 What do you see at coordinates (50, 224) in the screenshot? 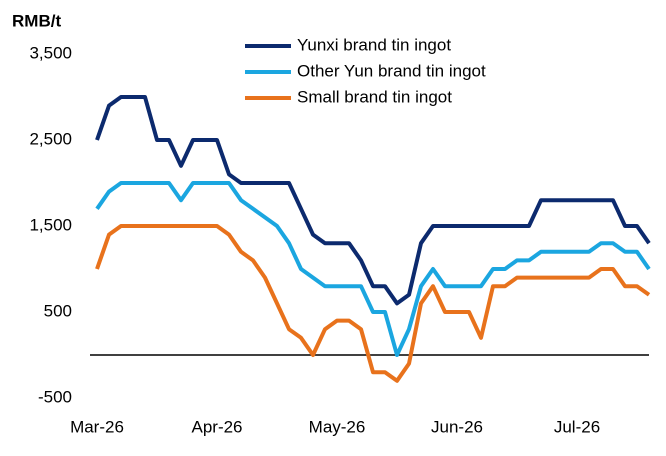
I see `y-tick-label: 1,500` at bounding box center [50, 224].